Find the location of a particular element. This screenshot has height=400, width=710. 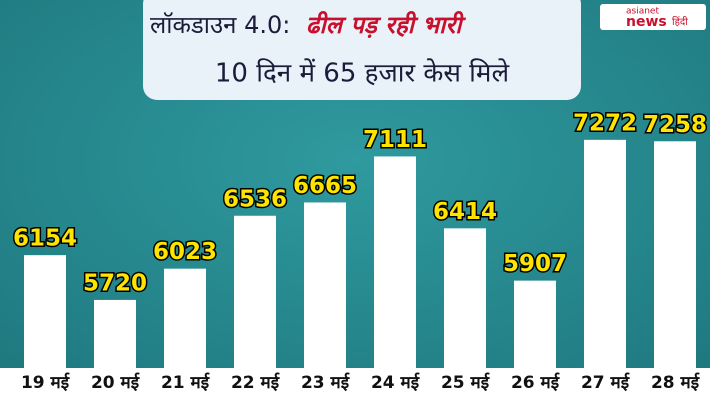

value-label: 7258 is located at coordinates (675, 125).